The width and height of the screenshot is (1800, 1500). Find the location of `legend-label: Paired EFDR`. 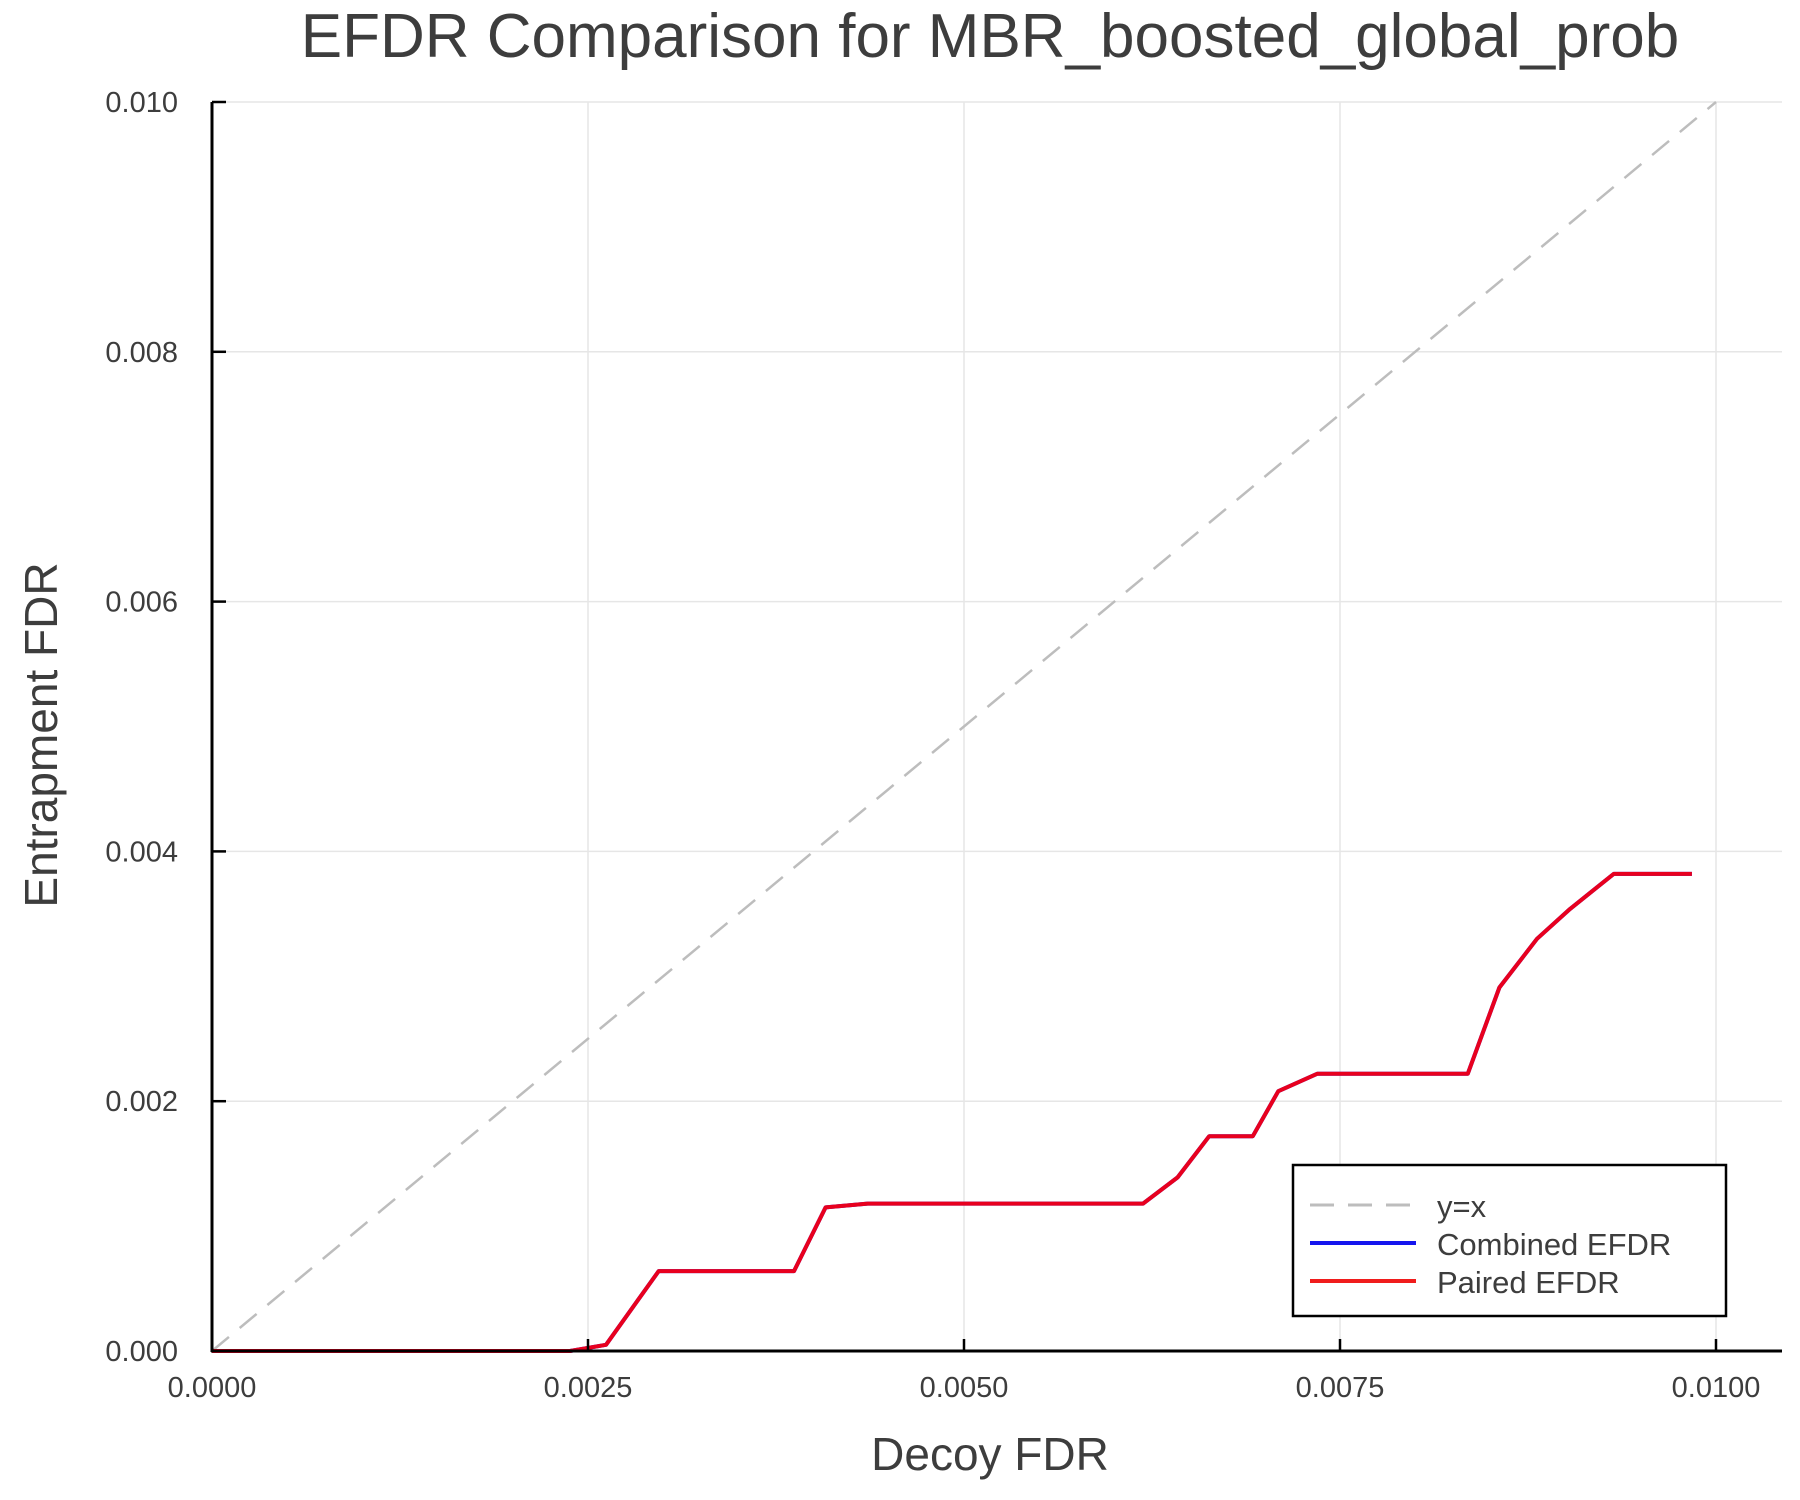

legend-label: Paired EFDR is located at coordinates (1528, 1282).